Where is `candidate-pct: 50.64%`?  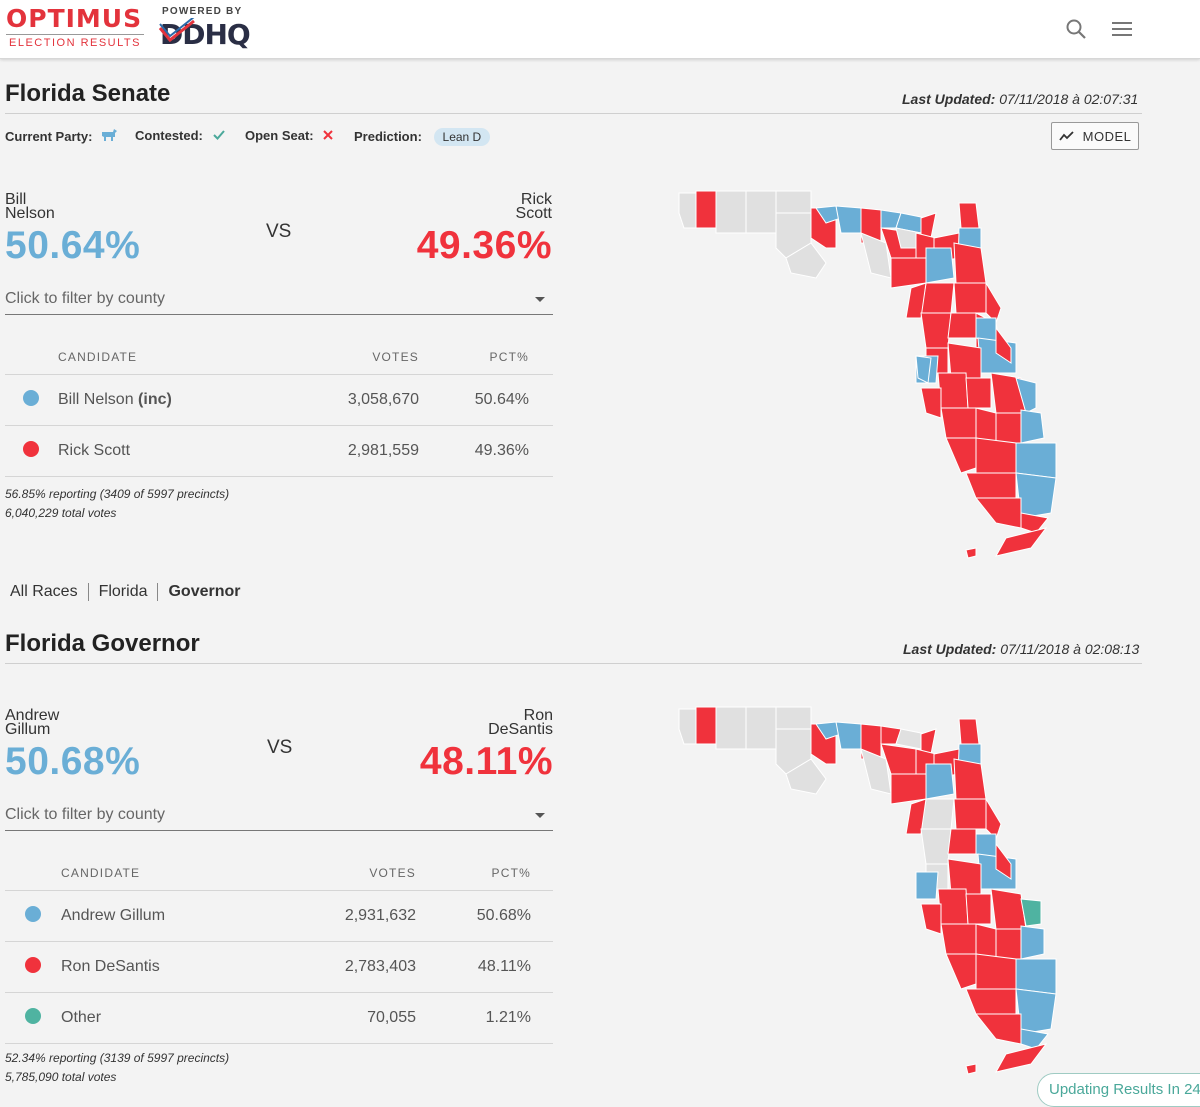
candidate-pct: 50.64% is located at coordinates (475, 400).